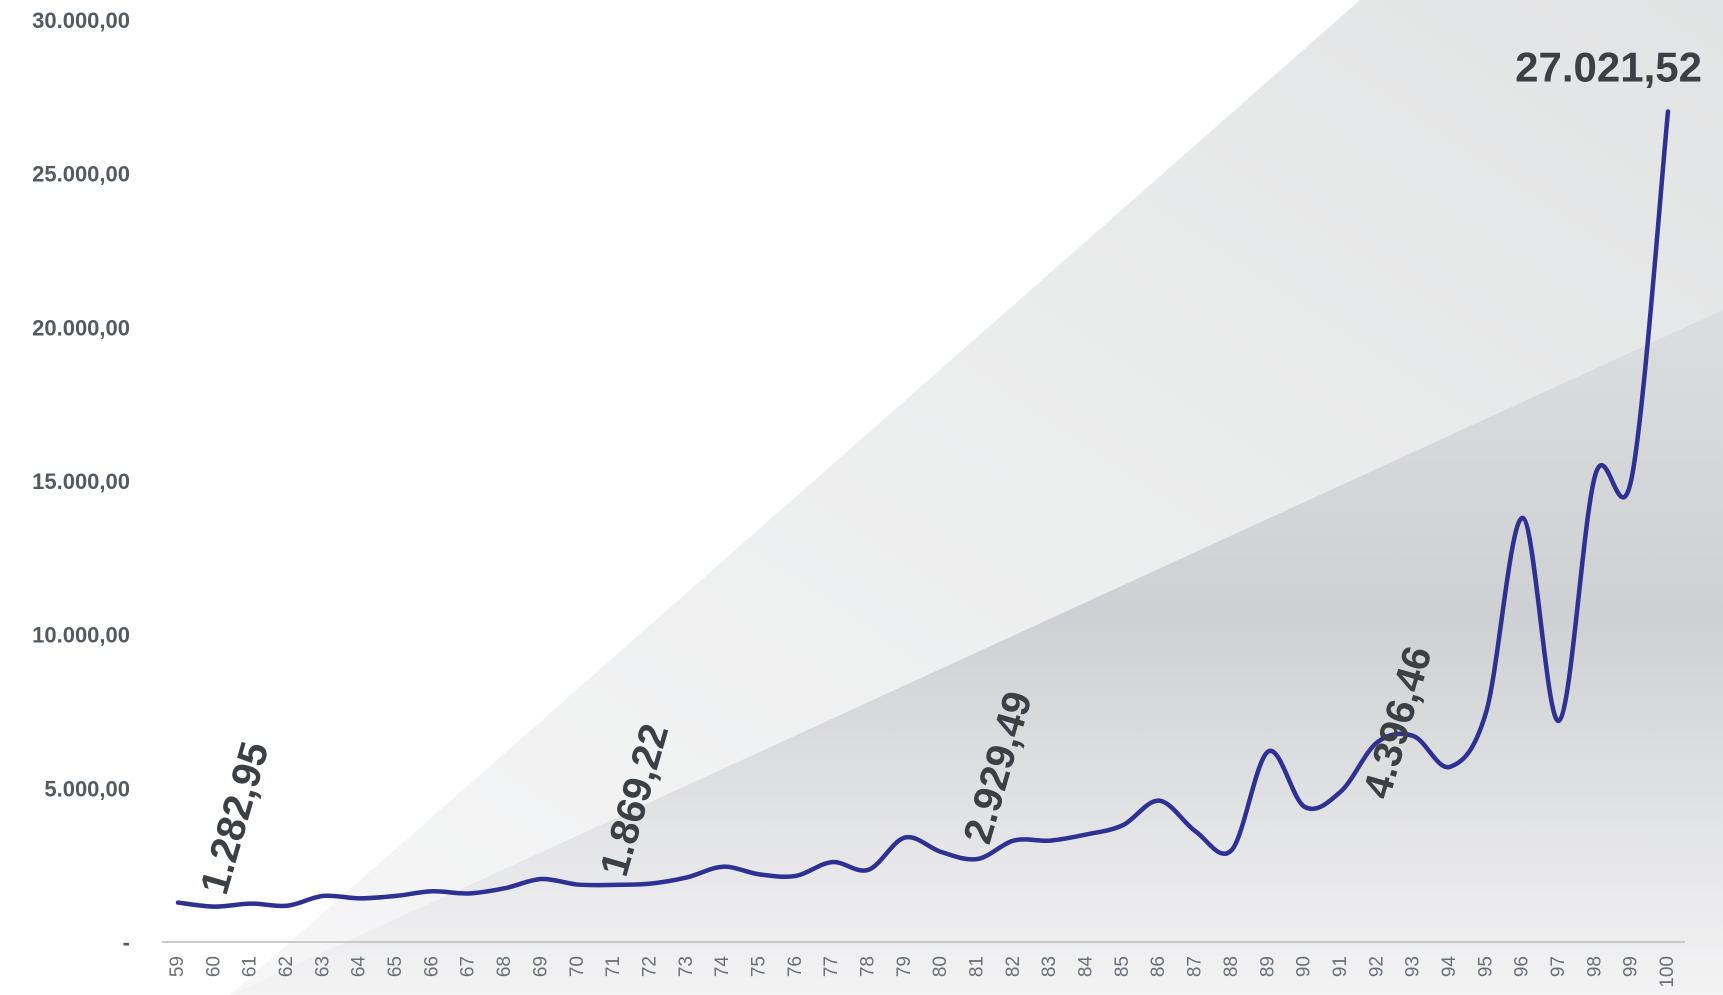 Image resolution: width=1723 pixels, height=995 pixels. What do you see at coordinates (795, 966) in the screenshot?
I see `x-tick-label: 76` at bounding box center [795, 966].